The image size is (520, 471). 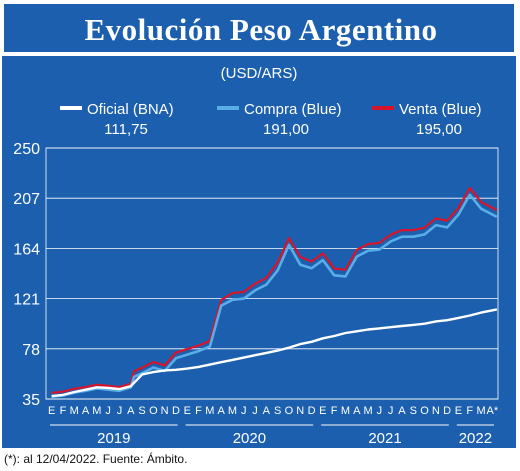 I want to click on year-label: 2019, so click(x=113, y=438).